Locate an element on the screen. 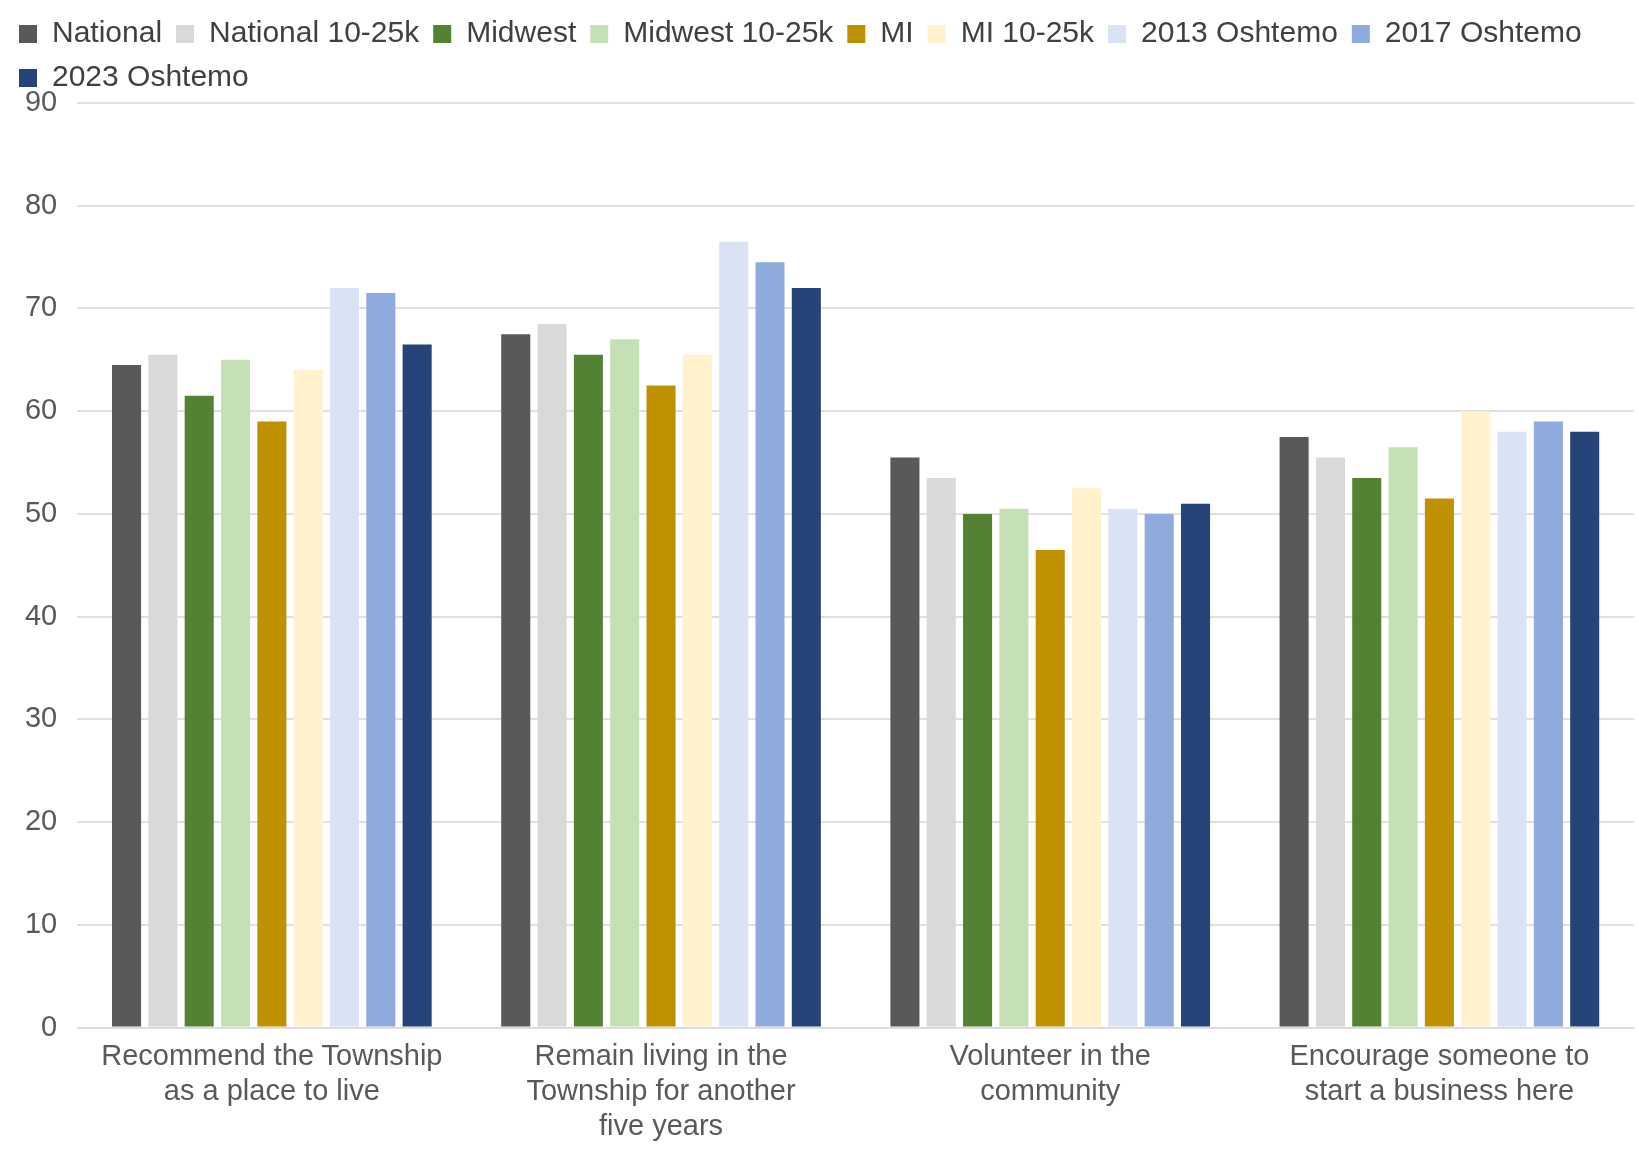 The image size is (1639, 1161). legend-label: National 10-25k is located at coordinates (315, 32).